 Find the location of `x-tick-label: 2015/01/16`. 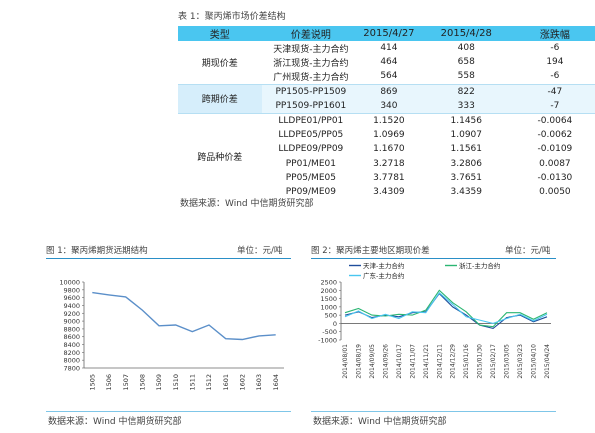

x-tick-label: 2015/01/16 is located at coordinates (466, 361).